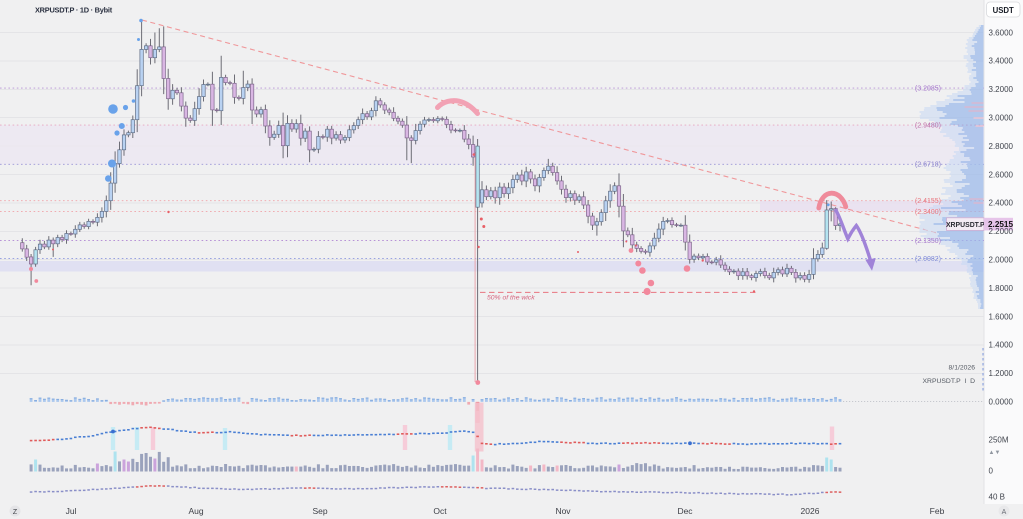 The image size is (1023, 519). Describe the element at coordinates (1001, 174) in the screenshot. I see `svg-text: 2.6000` at that location.